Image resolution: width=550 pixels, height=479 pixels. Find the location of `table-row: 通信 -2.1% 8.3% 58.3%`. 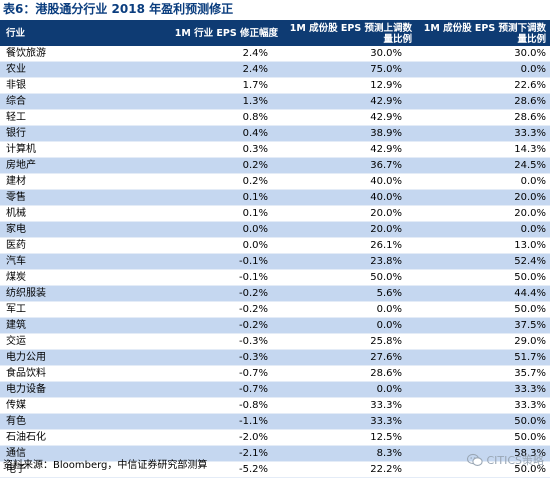

table-row: 通信 -2.1% 8.3% 58.3% is located at coordinates (275, 454).